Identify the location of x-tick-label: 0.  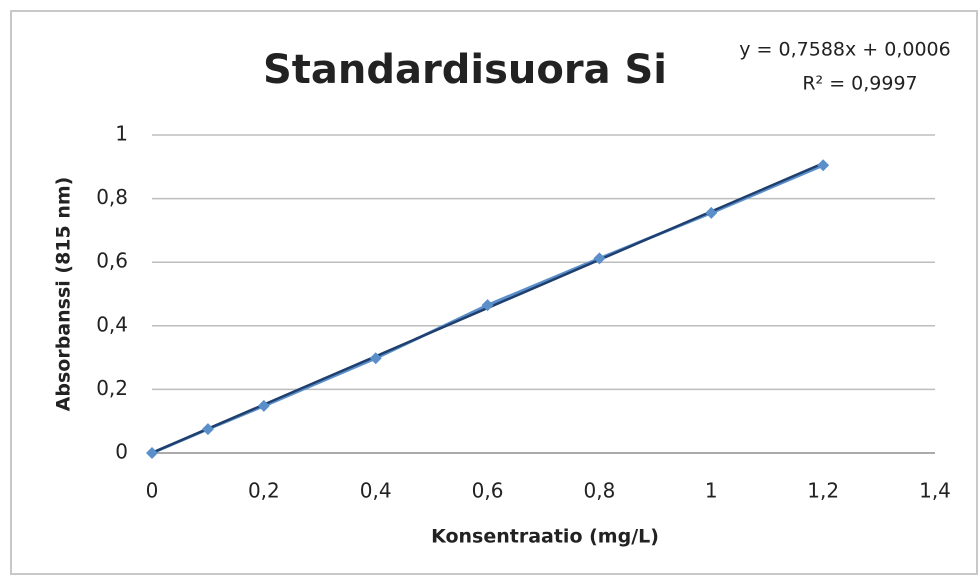
(152, 491).